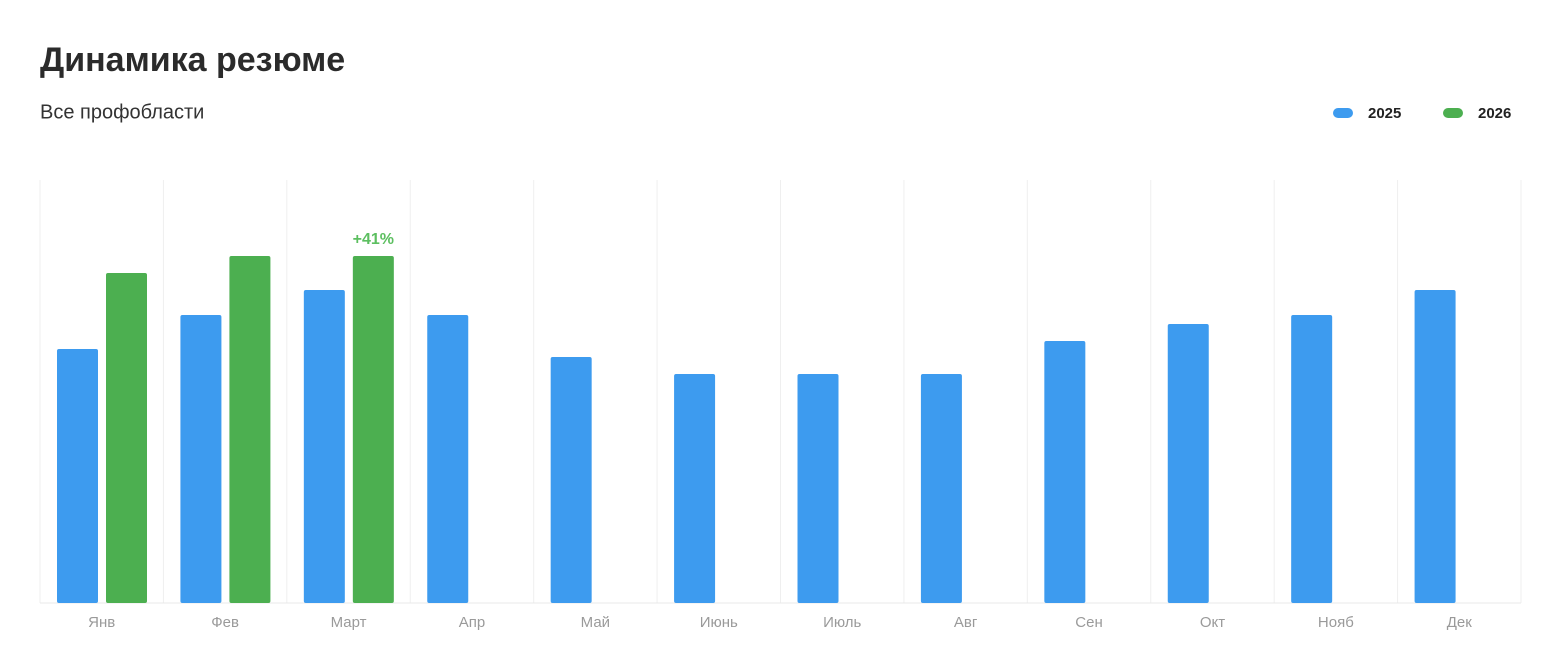  What do you see at coordinates (1384, 113) in the screenshot?
I see `legend-label: 2025` at bounding box center [1384, 113].